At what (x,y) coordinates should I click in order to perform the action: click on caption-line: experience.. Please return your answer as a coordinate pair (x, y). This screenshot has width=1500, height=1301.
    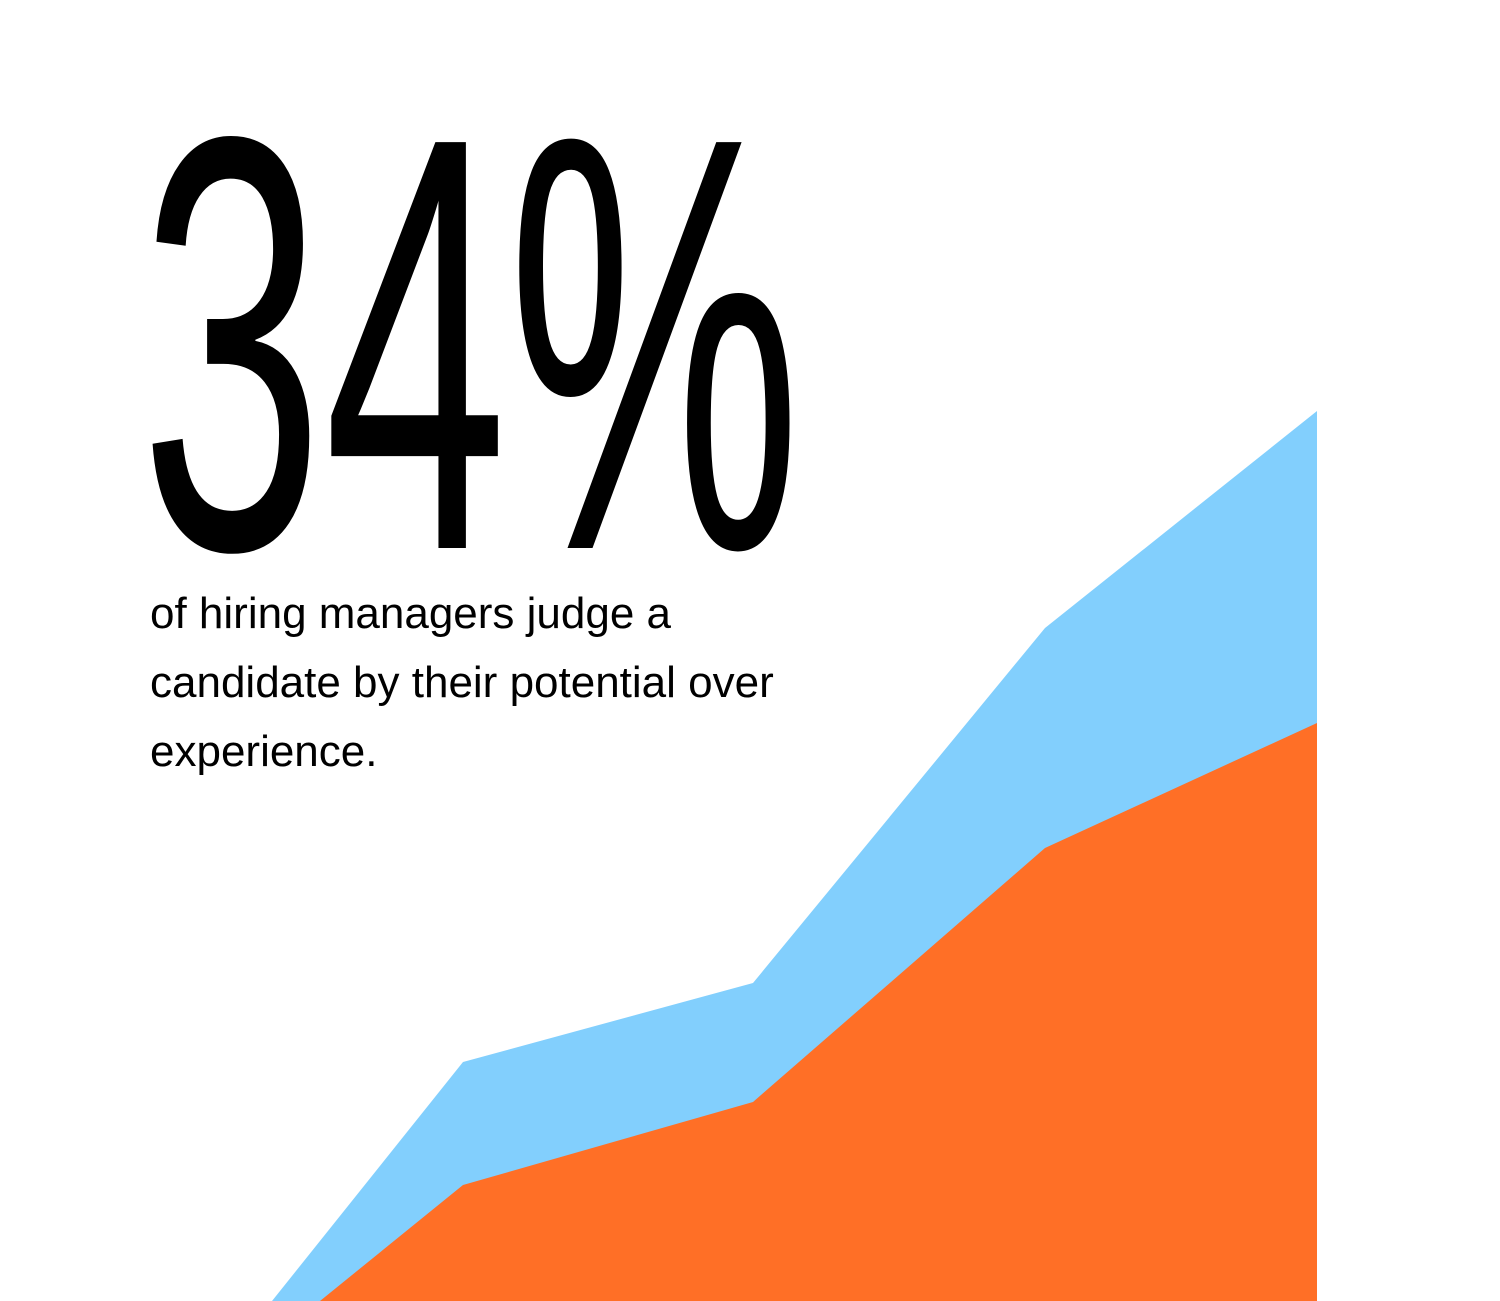
    Looking at the image, I should click on (263, 751).